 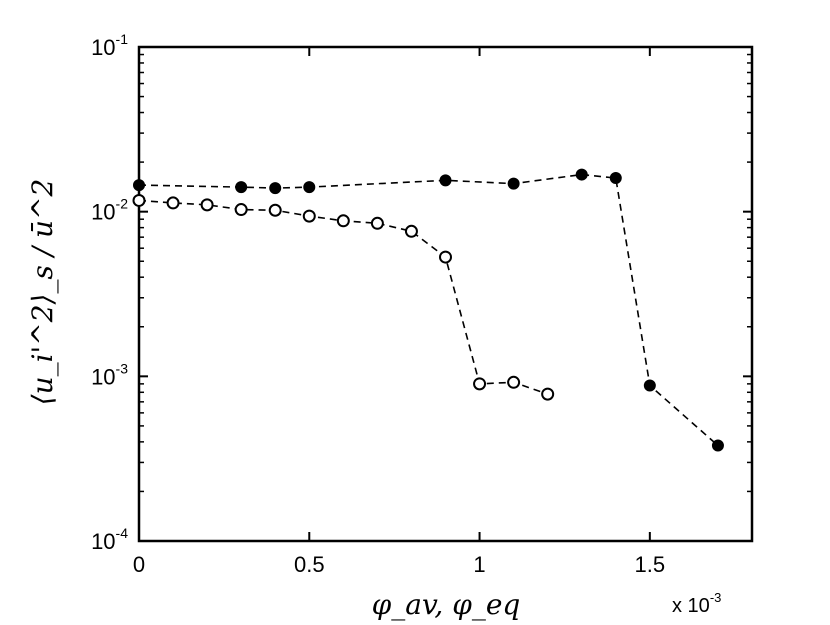 I want to click on y-tick-label: 10⁻⁴, so click(x=109, y=539).